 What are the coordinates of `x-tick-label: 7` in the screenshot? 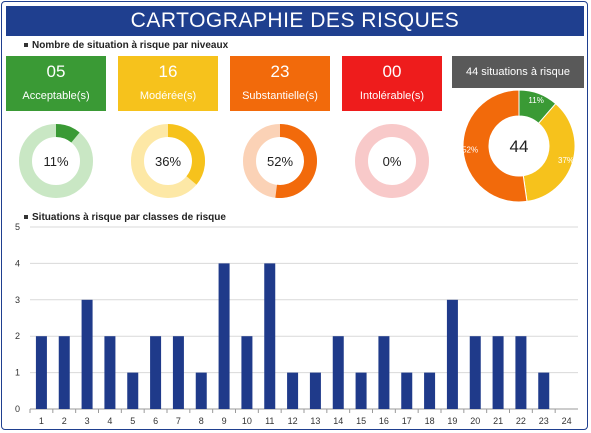 It's located at (178, 421).